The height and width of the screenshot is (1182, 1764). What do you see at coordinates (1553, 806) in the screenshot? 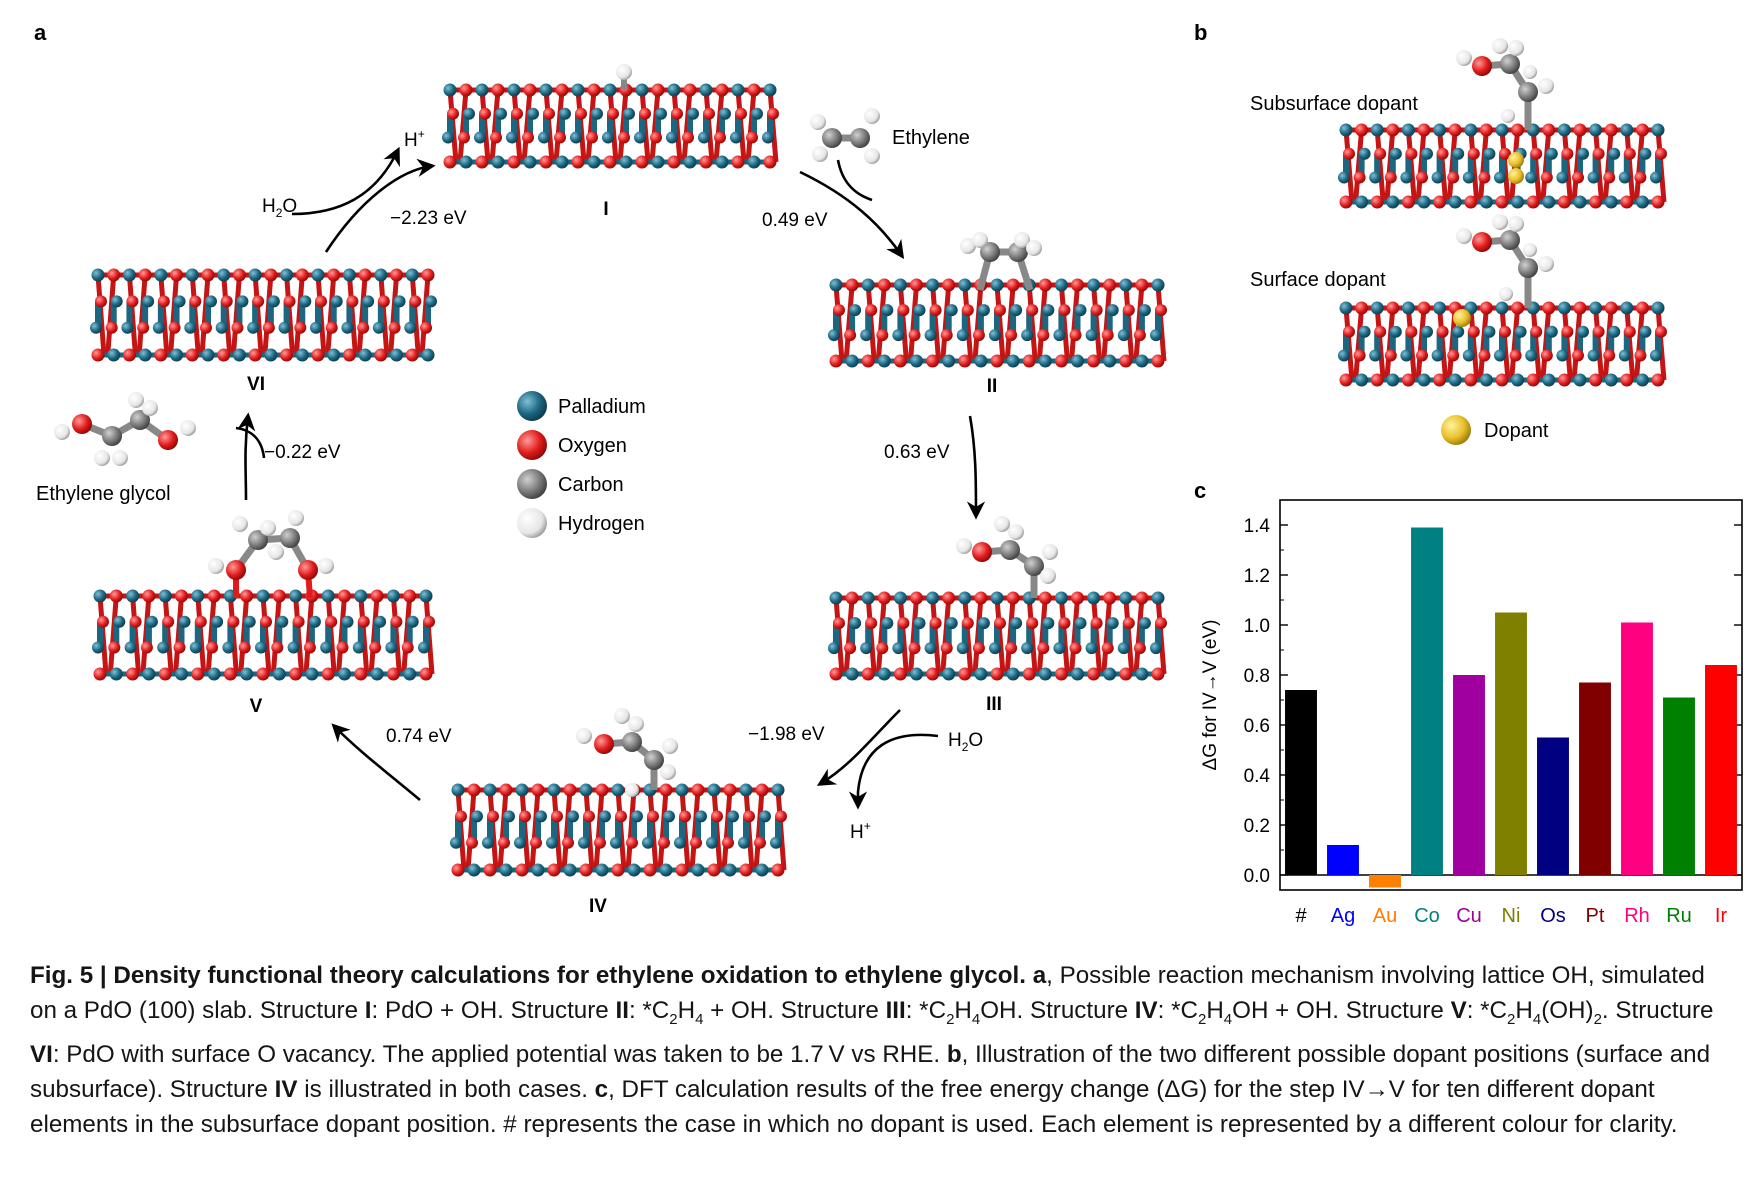
I see `bar-Os` at bounding box center [1553, 806].